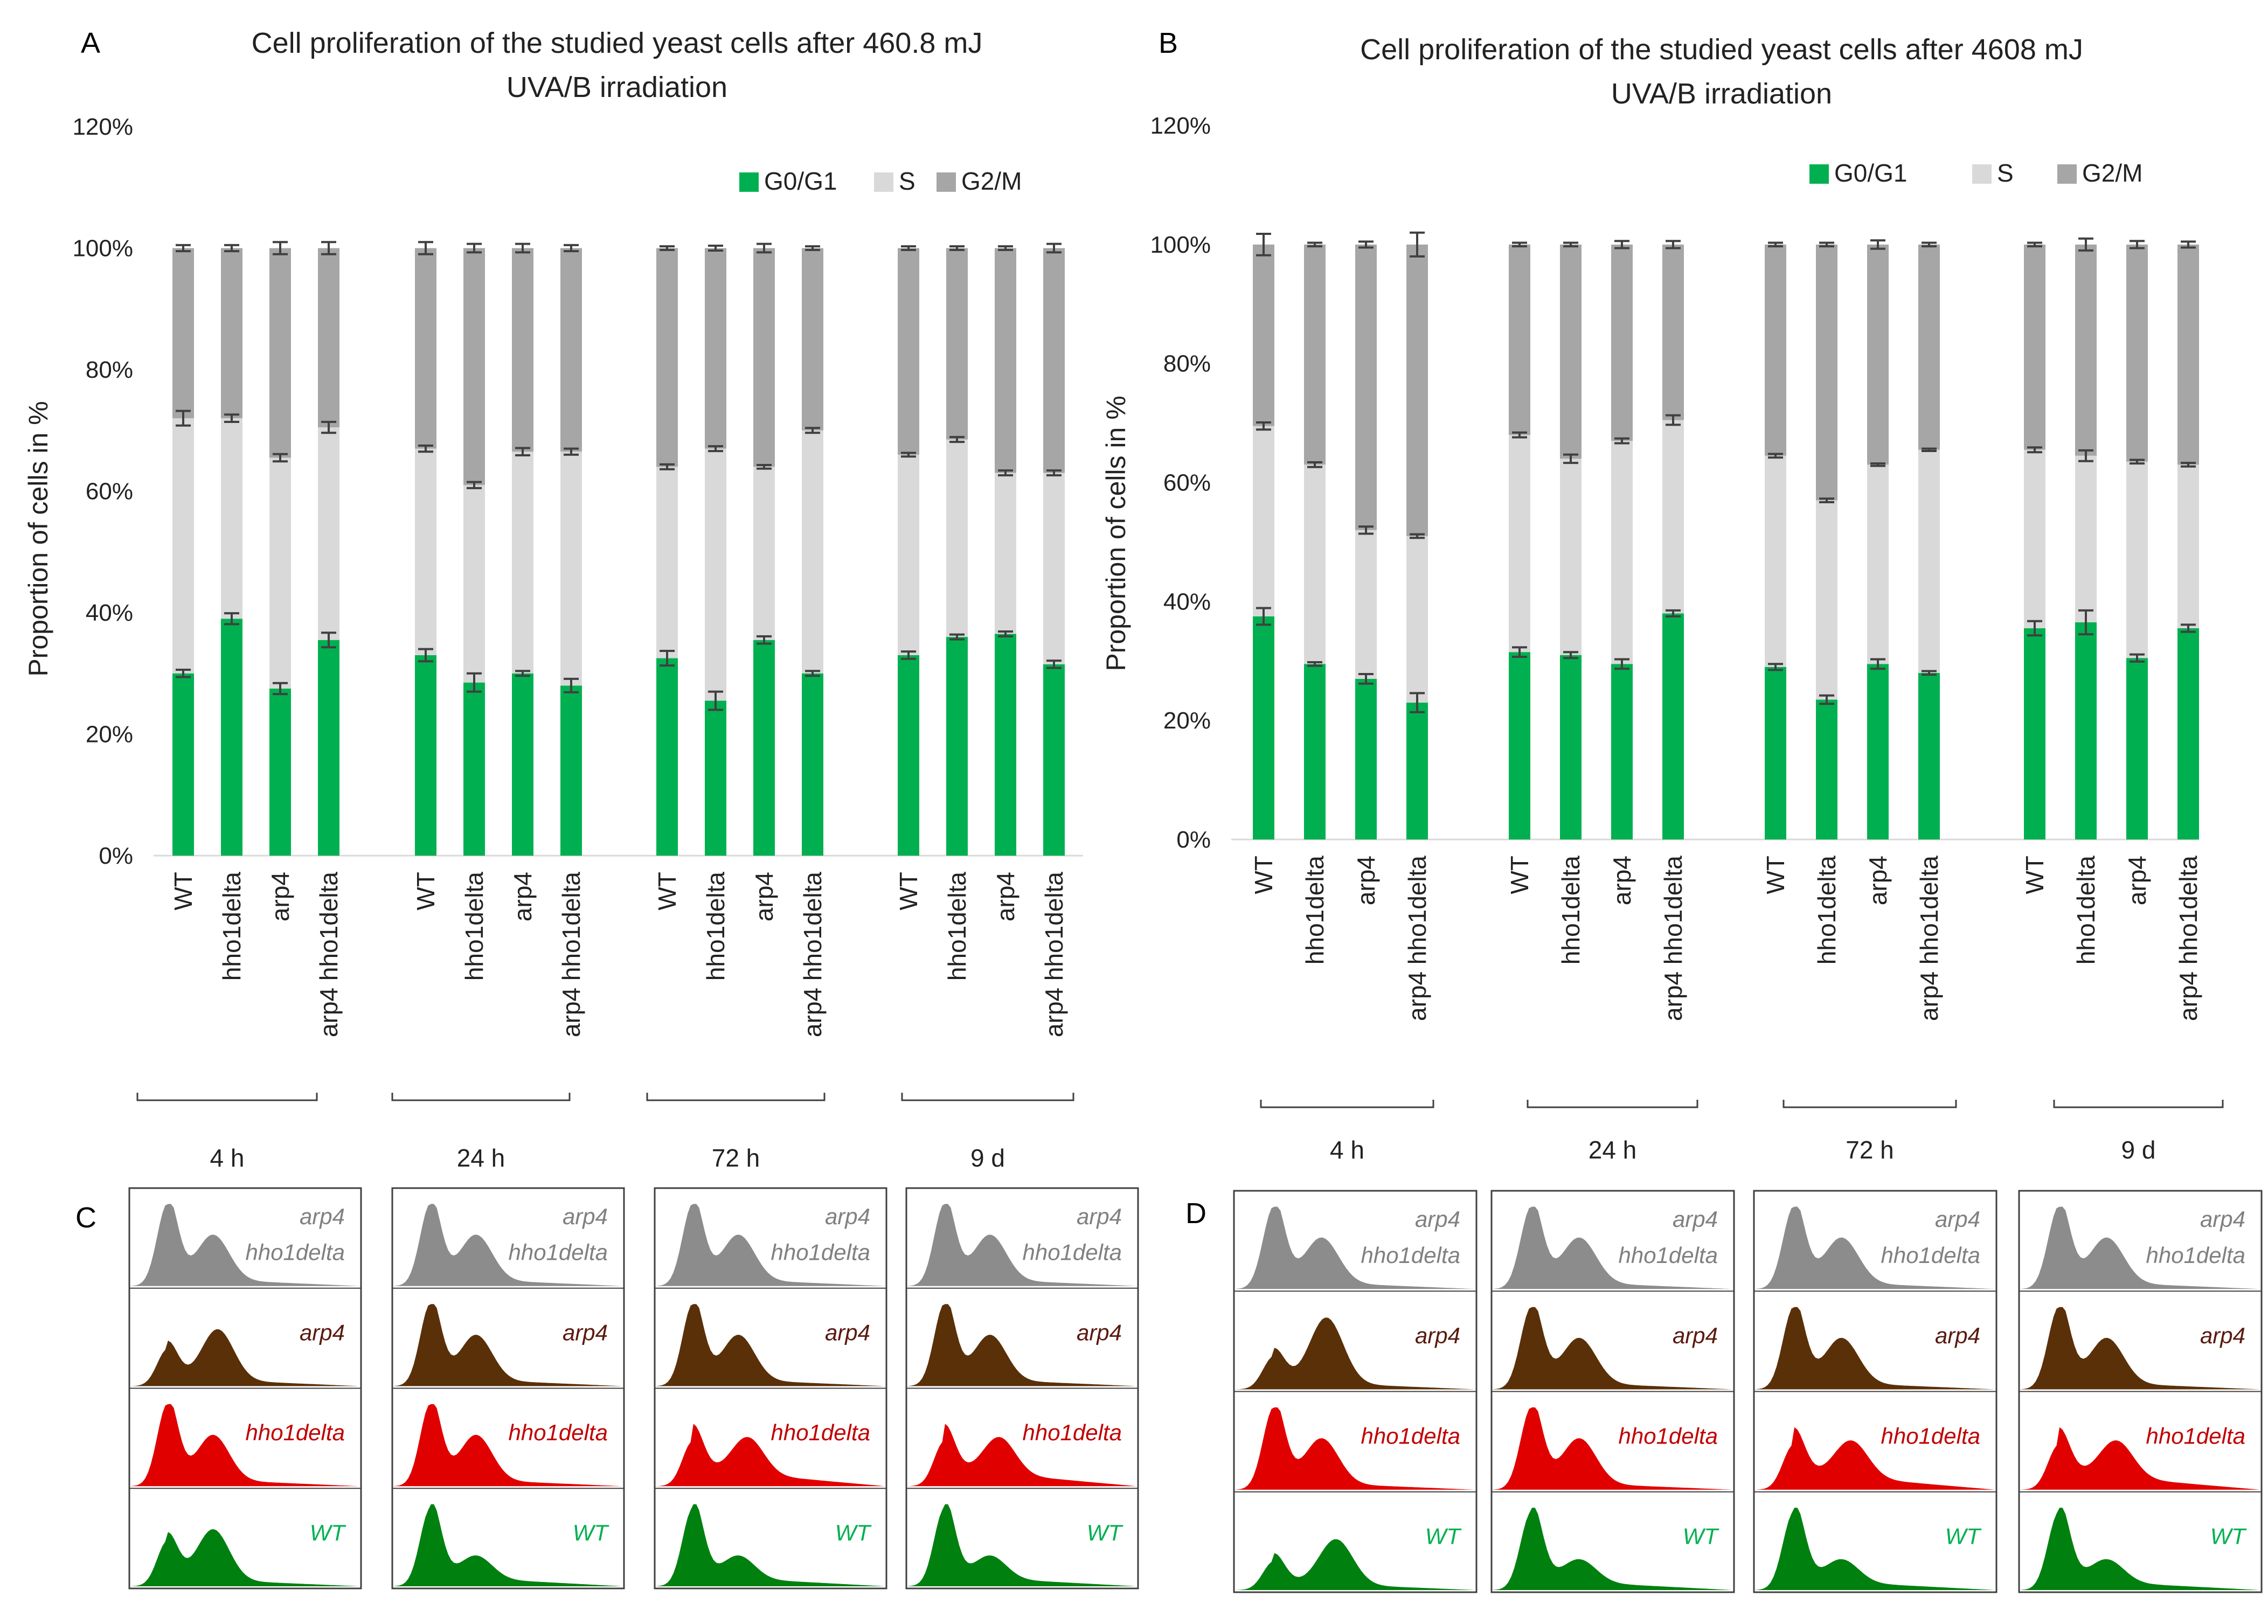 This screenshot has height=1624, width=2268. Describe the element at coordinates (1054, 954) in the screenshot. I see `chart-a-category-label: arp4 hho1delta` at that location.